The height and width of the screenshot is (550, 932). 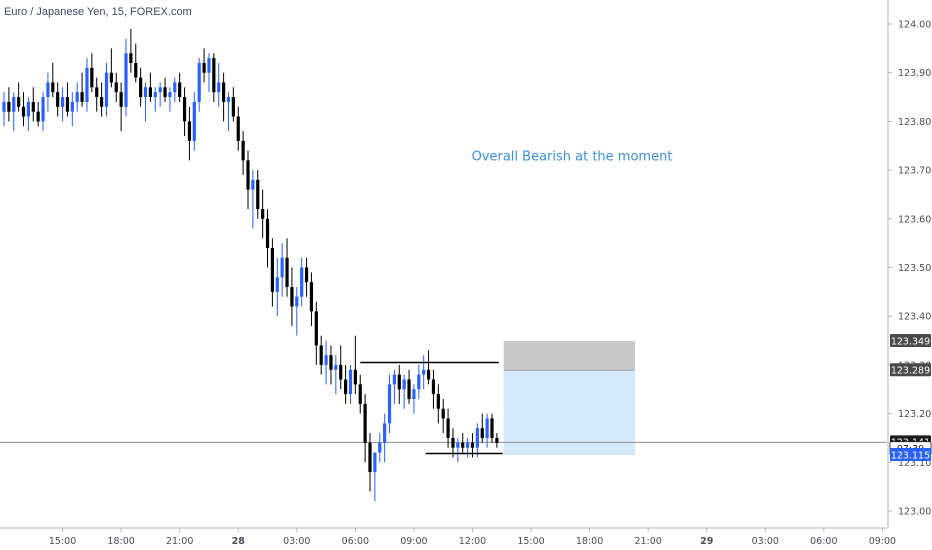 I want to click on take-profit-zone, so click(x=569, y=412).